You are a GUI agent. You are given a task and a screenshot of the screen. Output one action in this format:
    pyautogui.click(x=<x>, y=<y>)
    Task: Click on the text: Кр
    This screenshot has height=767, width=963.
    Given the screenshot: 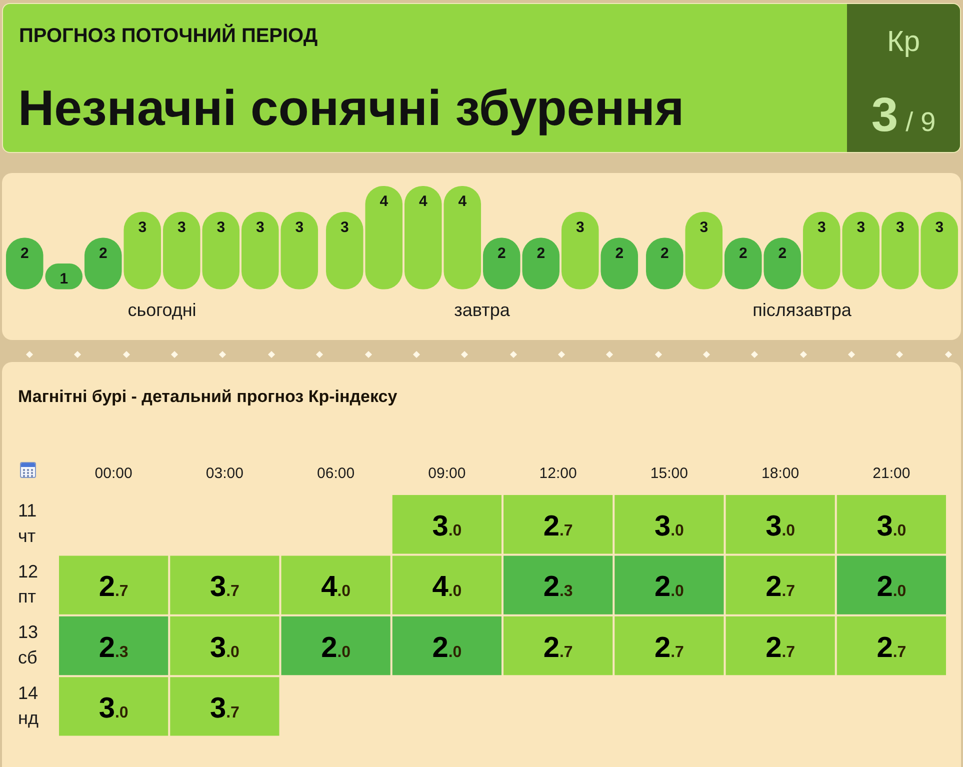 What is the action you would take?
    pyautogui.click(x=904, y=42)
    